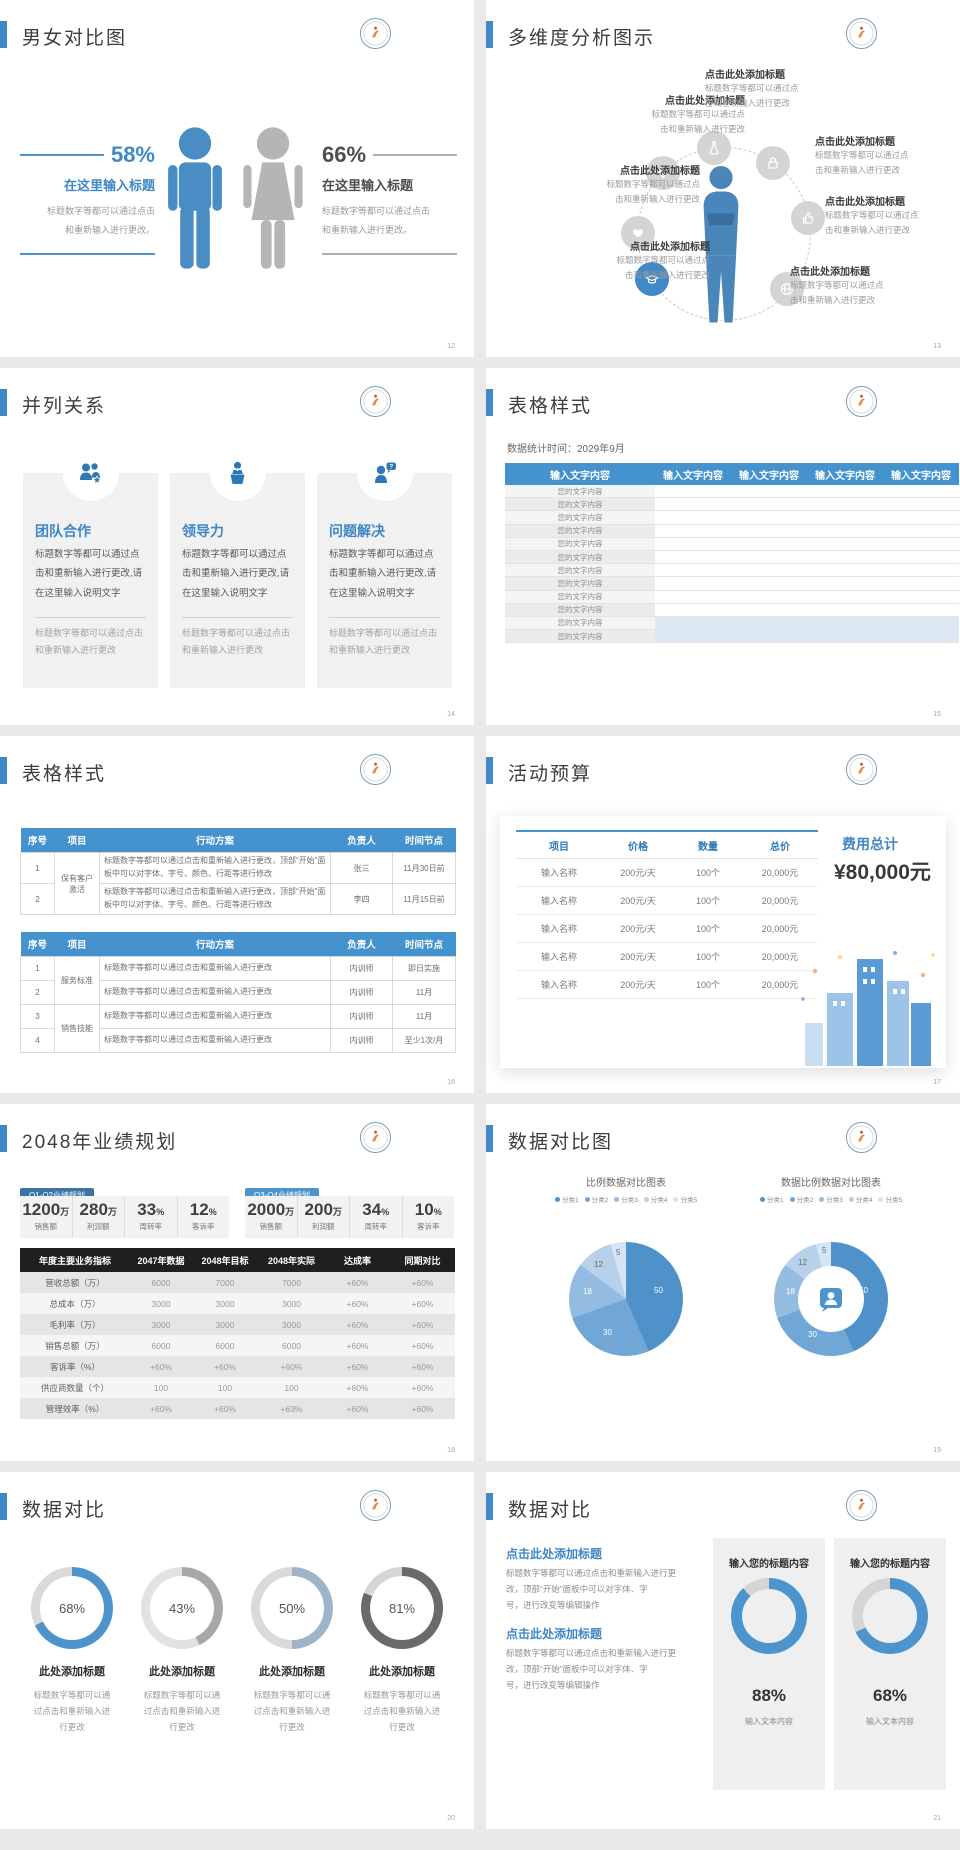  Describe the element at coordinates (203, 1215) in the screenshot. I see `stat-cell: 12% 客诉率` at that location.